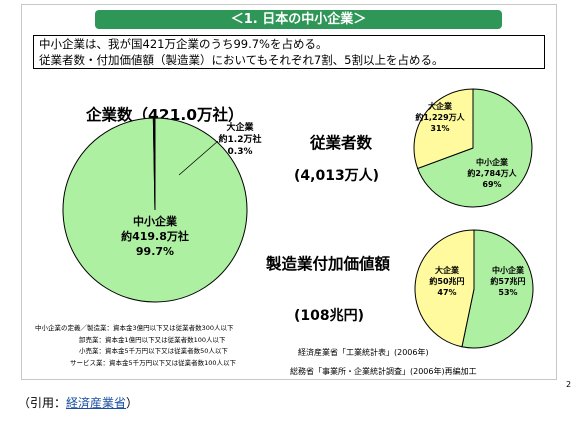  What do you see at coordinates (341, 143) in the screenshot?
I see `employees-chart-title: 従業者数` at bounding box center [341, 143].